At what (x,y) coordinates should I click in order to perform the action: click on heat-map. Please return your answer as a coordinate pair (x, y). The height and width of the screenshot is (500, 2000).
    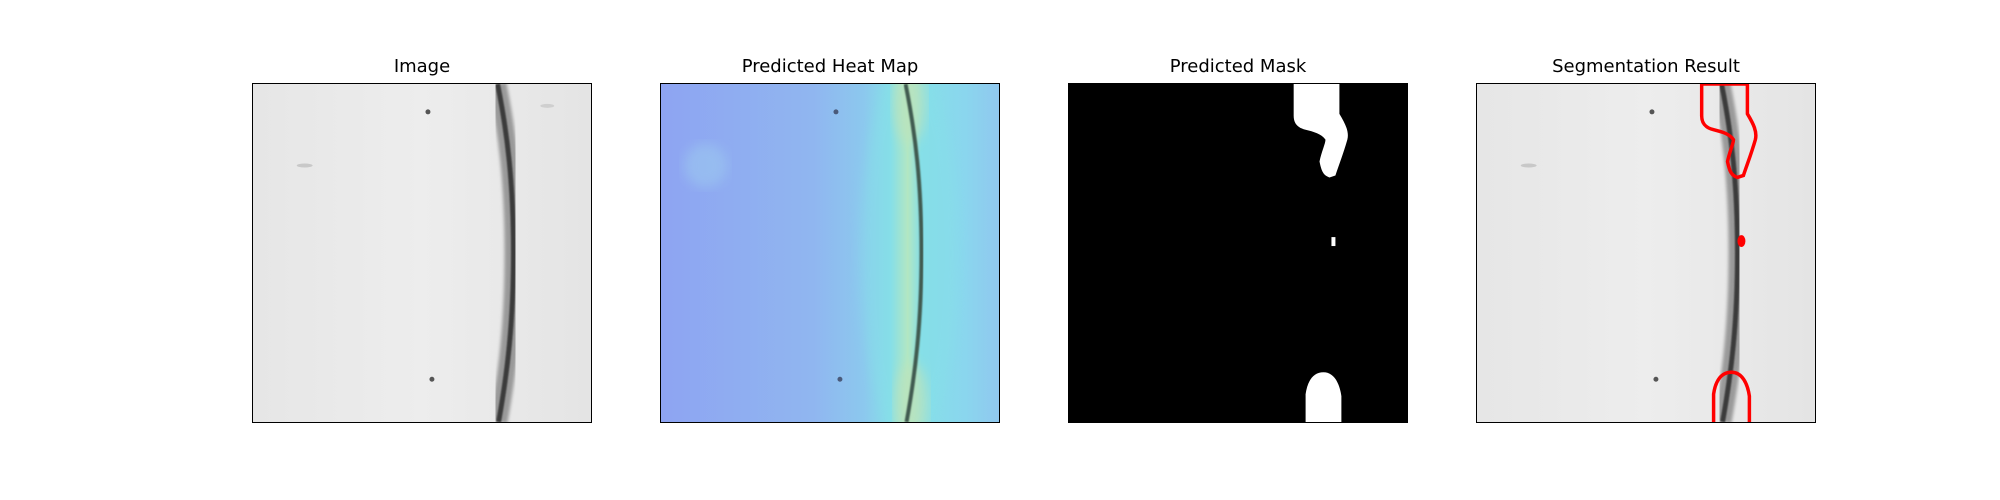
    Looking at the image, I should click on (830, 253).